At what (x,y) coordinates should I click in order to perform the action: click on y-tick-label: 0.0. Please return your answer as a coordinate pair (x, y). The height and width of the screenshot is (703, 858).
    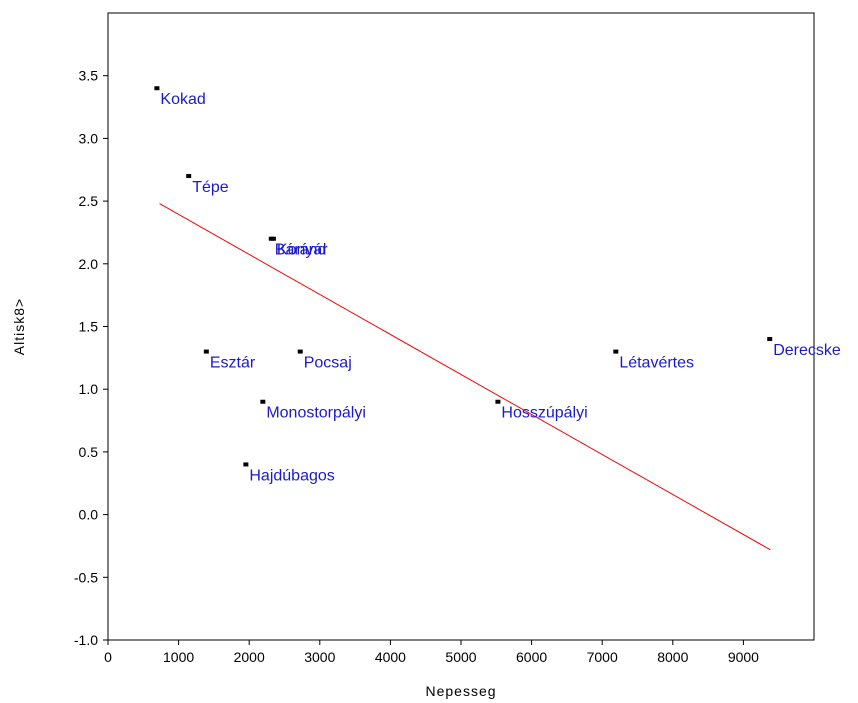
    Looking at the image, I should click on (89, 515).